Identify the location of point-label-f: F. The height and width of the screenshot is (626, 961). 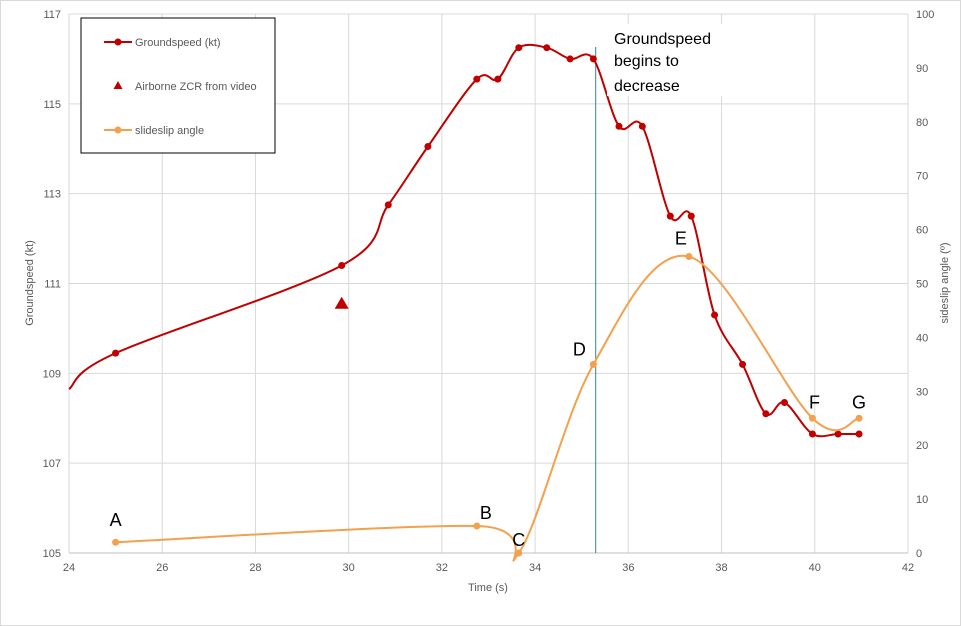
(814, 402).